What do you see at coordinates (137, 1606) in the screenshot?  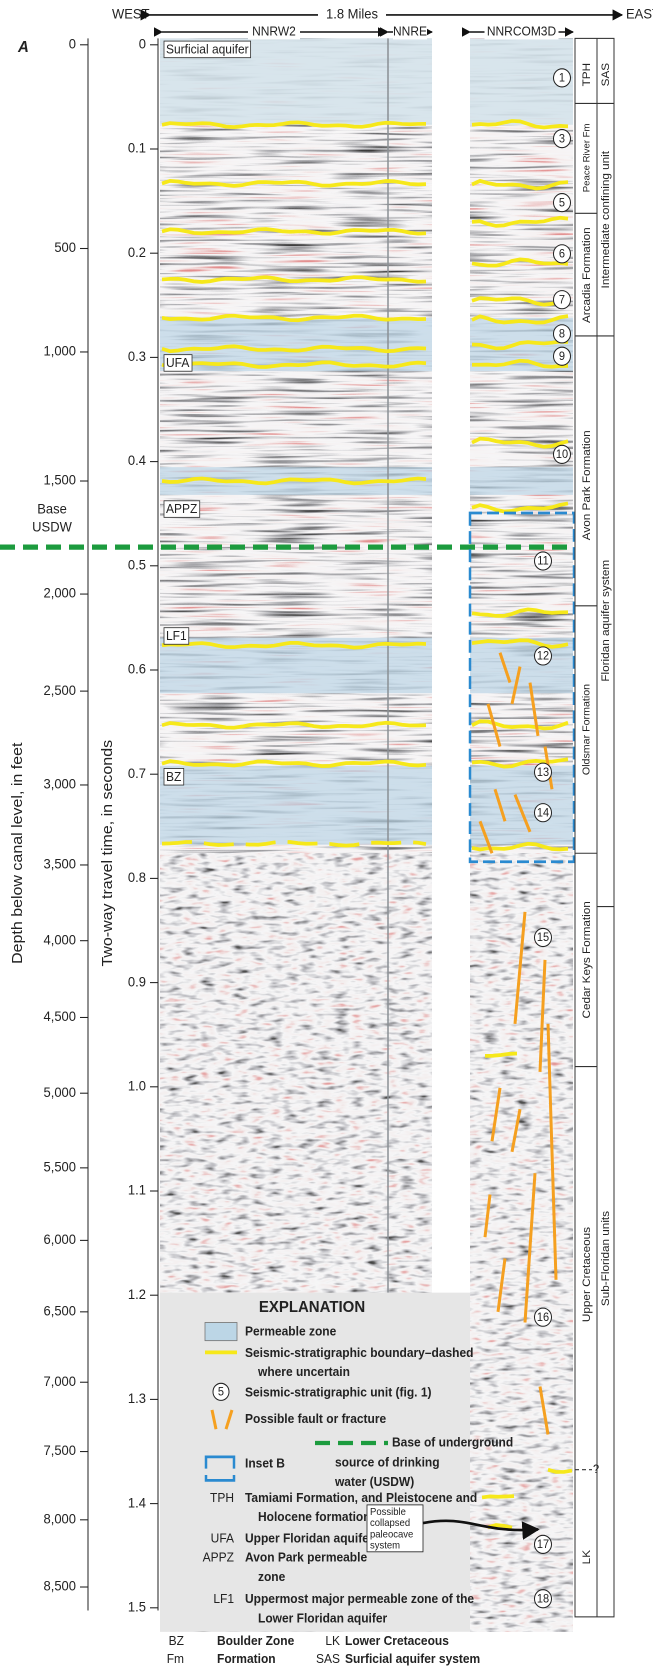 I see `time-tick-label: 1.5` at bounding box center [137, 1606].